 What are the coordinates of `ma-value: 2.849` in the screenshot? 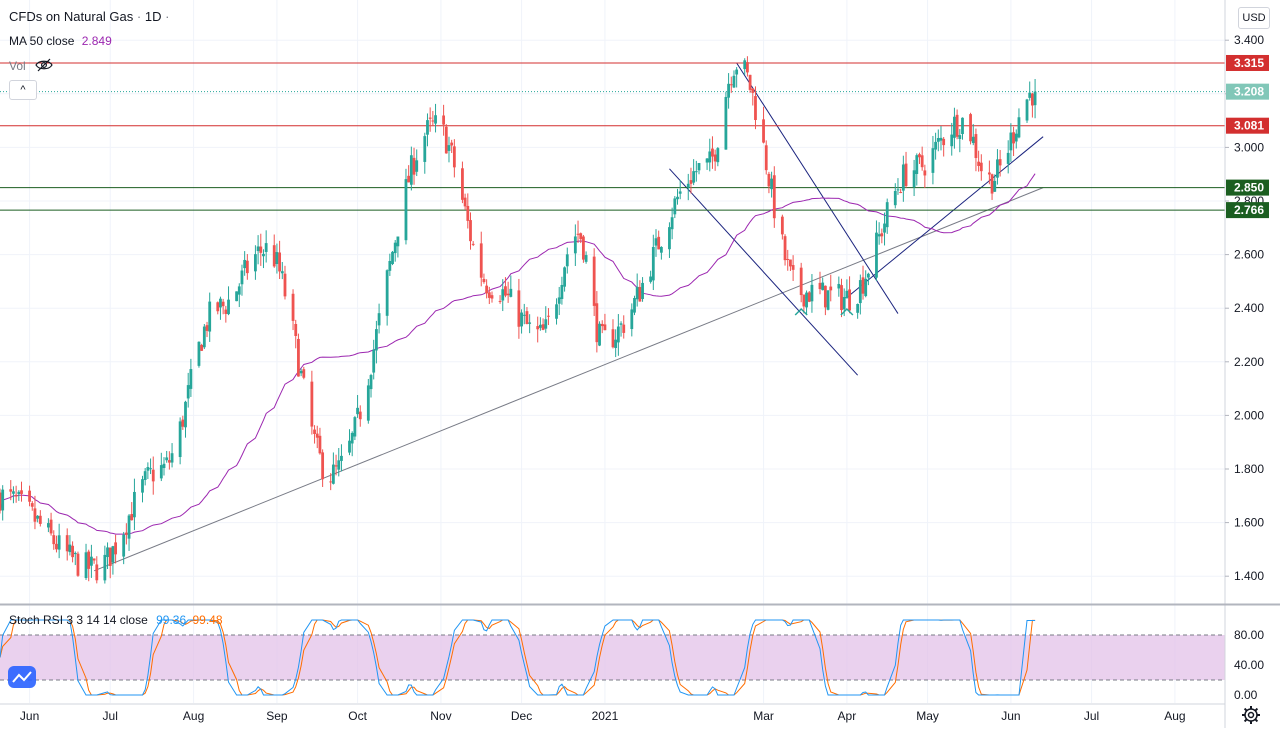 It's located at (96, 41).